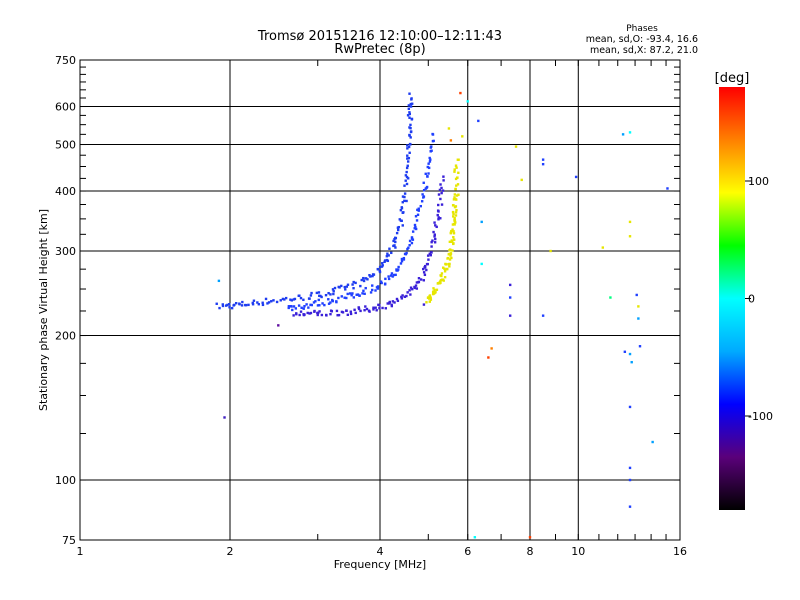 Image resolution: width=800 pixels, height=600 pixels. I want to click on colorbar-label: [deg], so click(732, 78).